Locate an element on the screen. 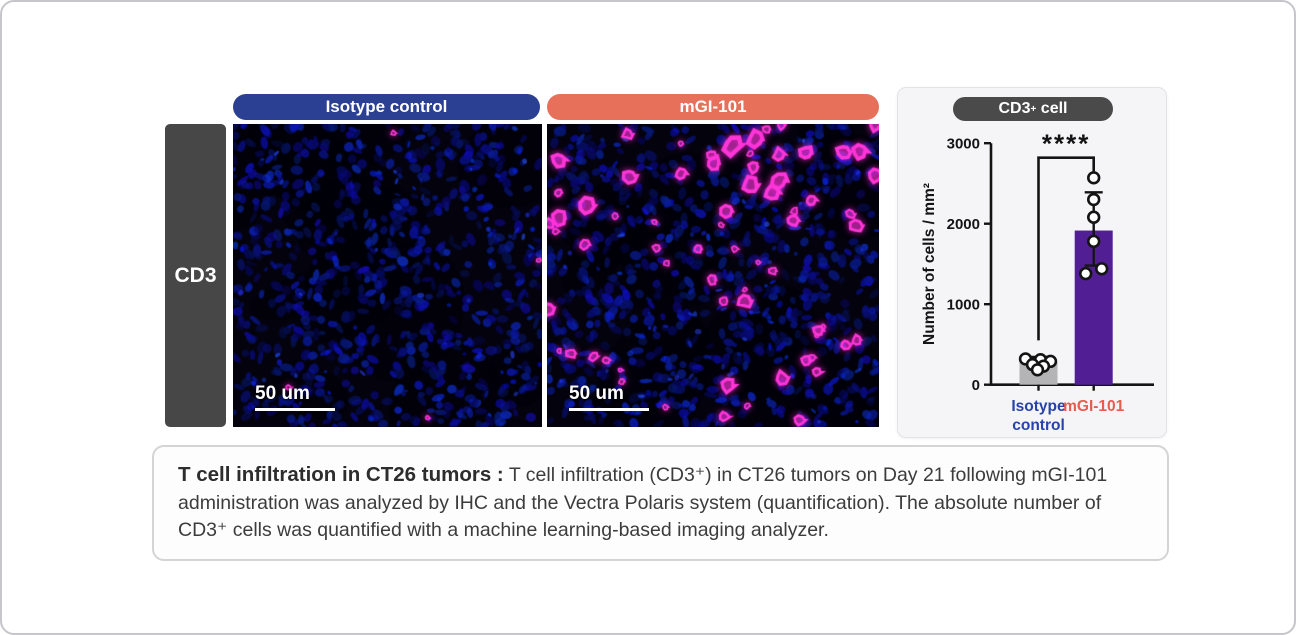 This screenshot has width=1296, height=635. cd3-row-label-text: CD3 is located at coordinates (195, 275).